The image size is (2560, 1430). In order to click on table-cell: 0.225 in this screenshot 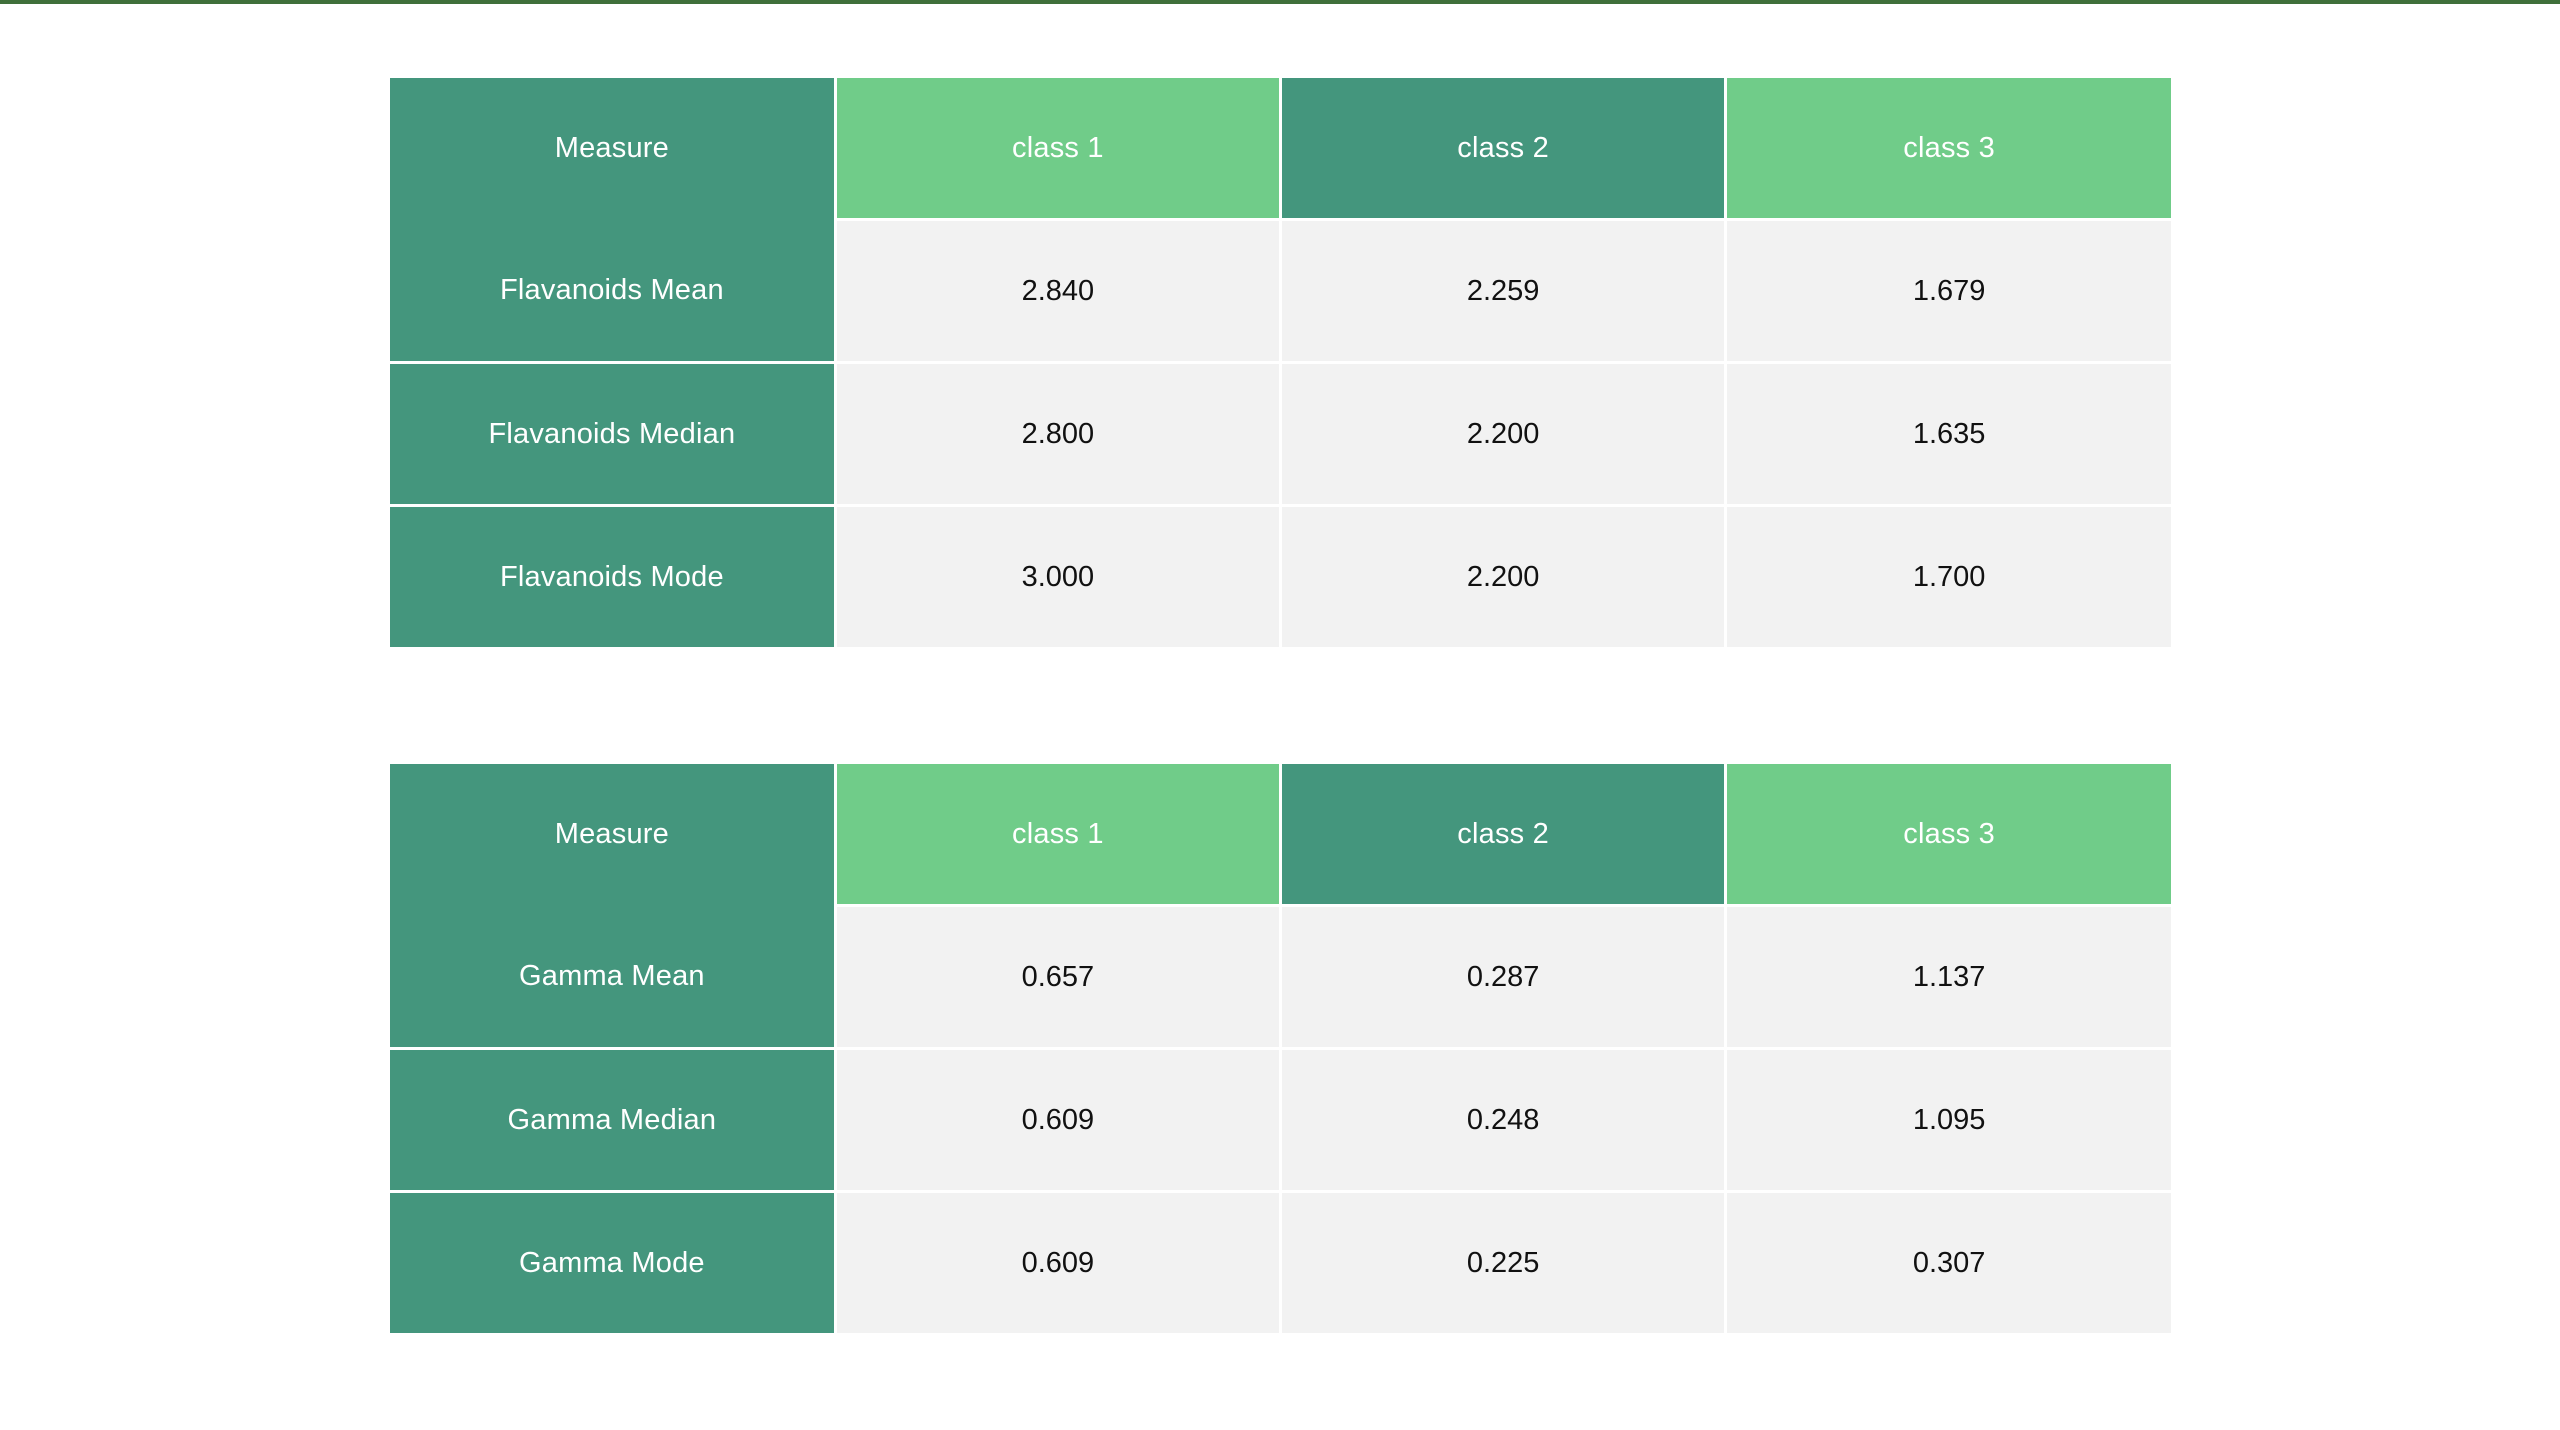, I will do `click(1503, 1261)`.